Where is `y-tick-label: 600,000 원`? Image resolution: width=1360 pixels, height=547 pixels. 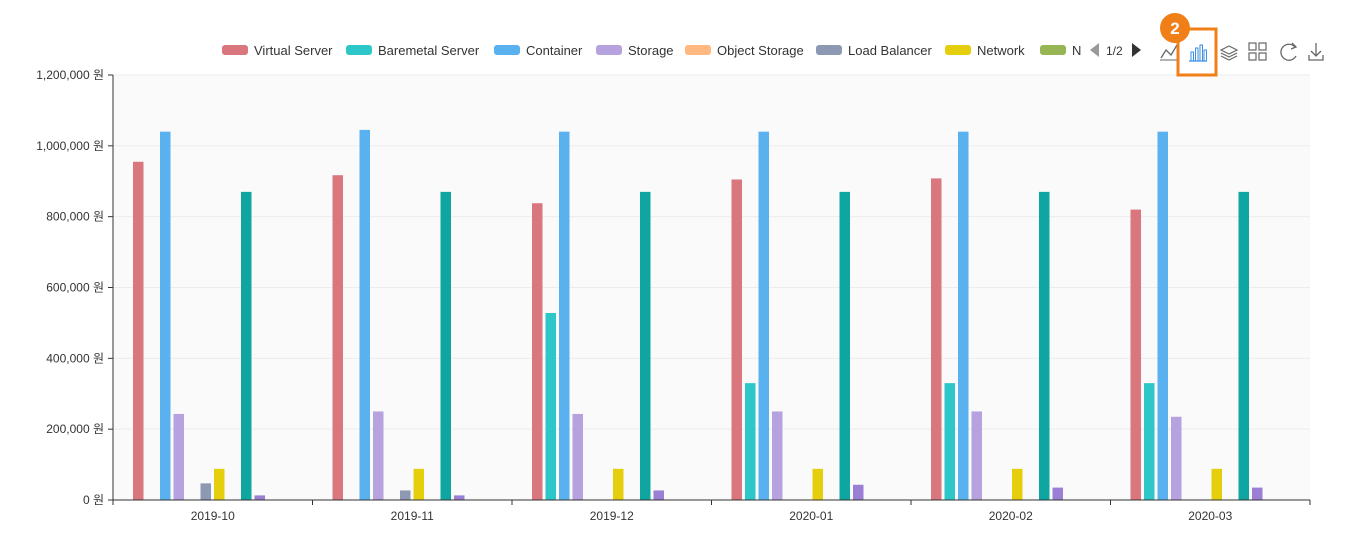 y-tick-label: 600,000 원 is located at coordinates (75, 288).